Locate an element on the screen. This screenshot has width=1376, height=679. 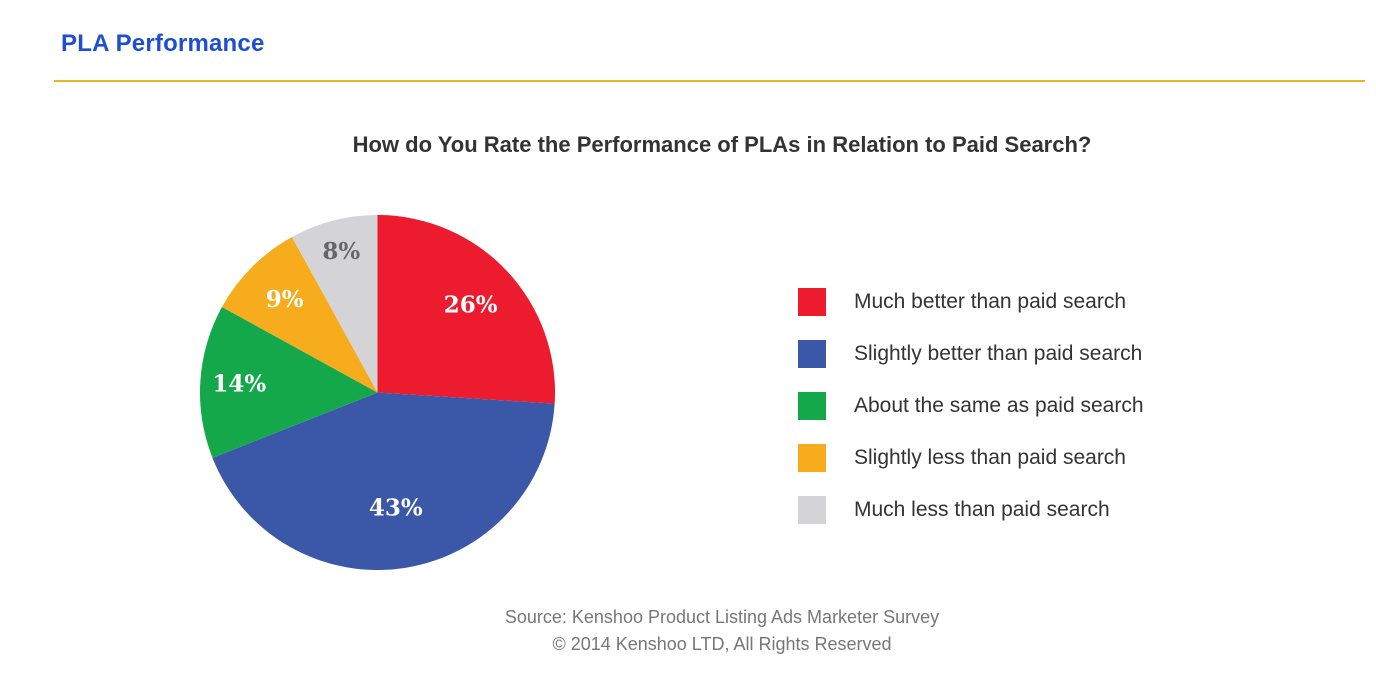
slice-label: 9% is located at coordinates (285, 299).